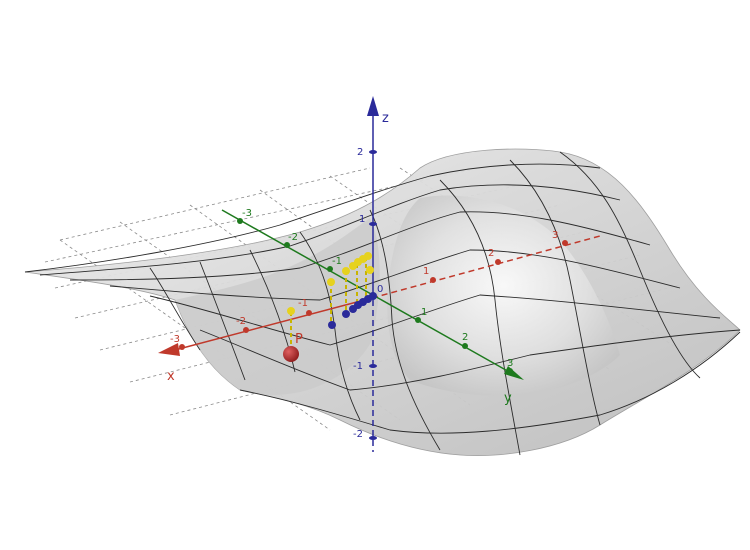 This screenshot has width=750, height=550. What do you see at coordinates (247, 213) in the screenshot?
I see `y-tick-label: -3` at bounding box center [247, 213].